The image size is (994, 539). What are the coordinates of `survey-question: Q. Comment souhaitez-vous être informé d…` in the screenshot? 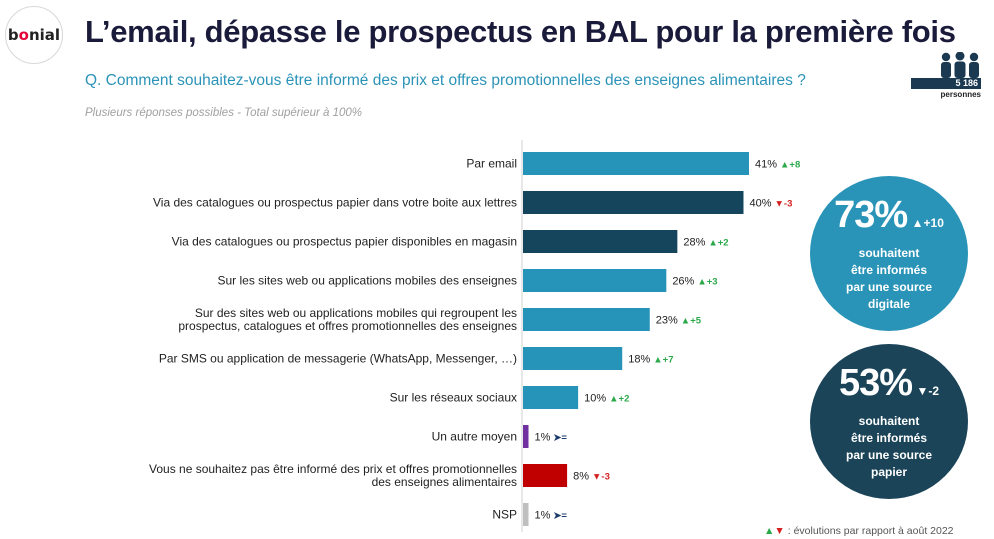 It's located at (445, 80).